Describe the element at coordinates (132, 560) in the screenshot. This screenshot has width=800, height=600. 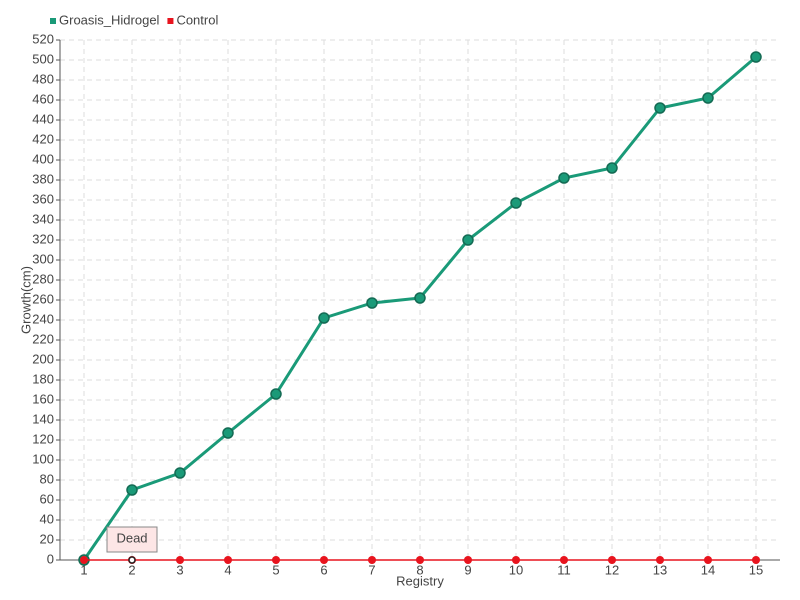
I see `annotation-point` at that location.